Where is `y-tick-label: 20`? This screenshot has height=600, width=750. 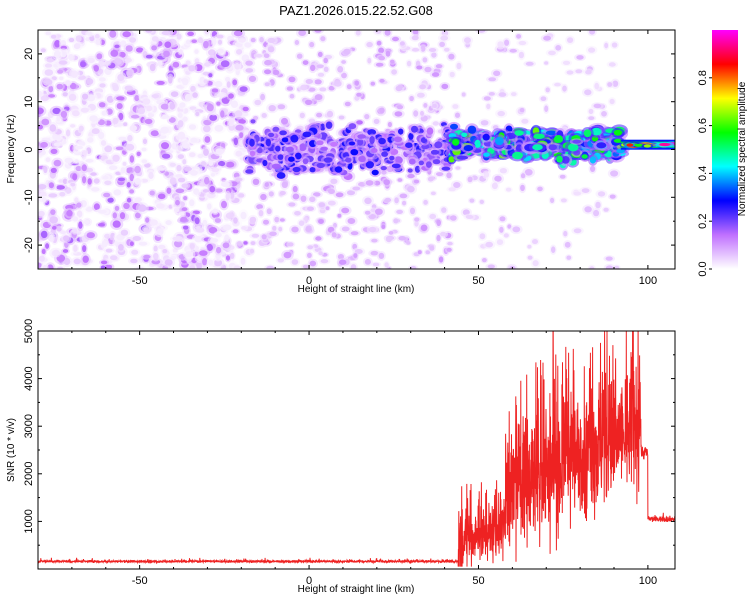 y-tick-label: 20 is located at coordinates (29, 54).